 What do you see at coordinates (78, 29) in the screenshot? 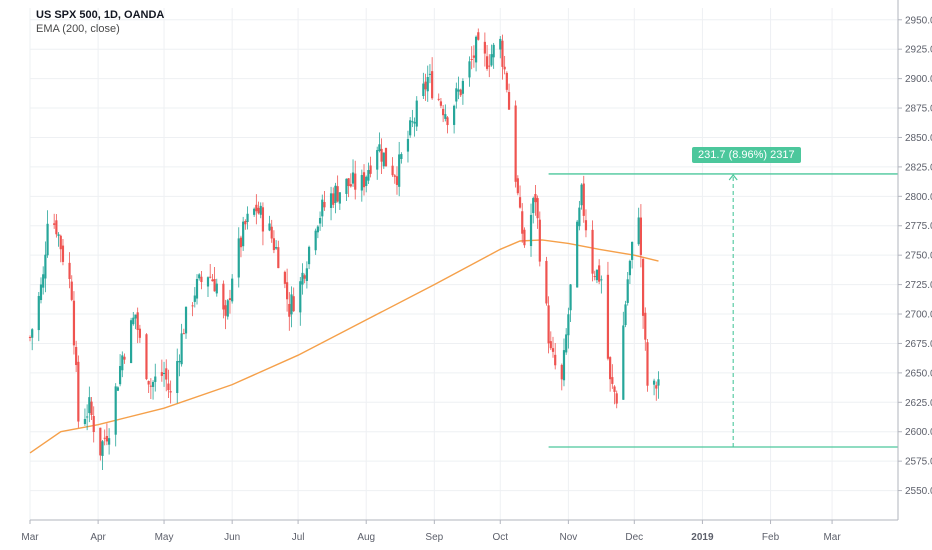
I see `indicator-label: EMA (200, close)` at bounding box center [78, 29].